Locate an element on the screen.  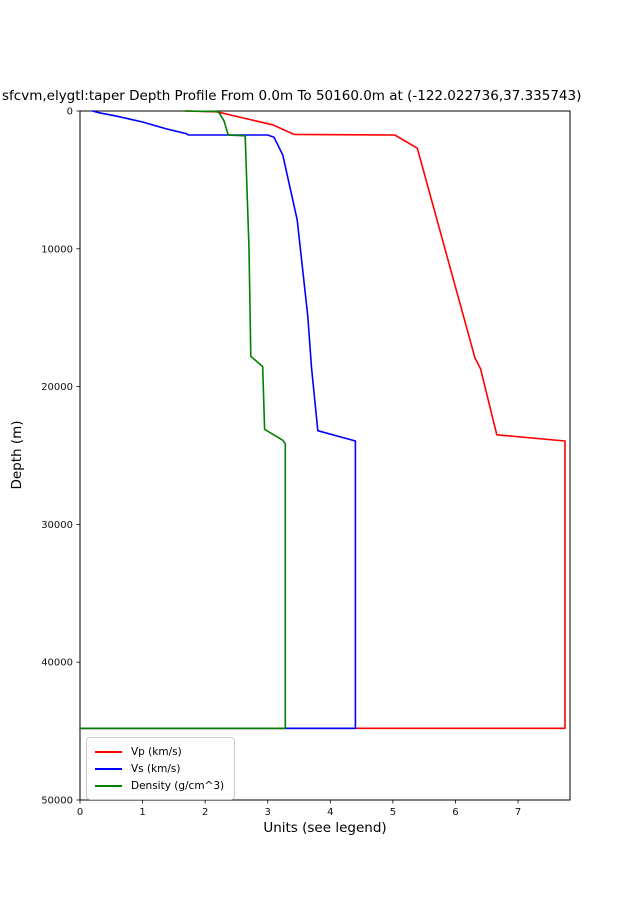
vs-legend-line is located at coordinates (108, 768).